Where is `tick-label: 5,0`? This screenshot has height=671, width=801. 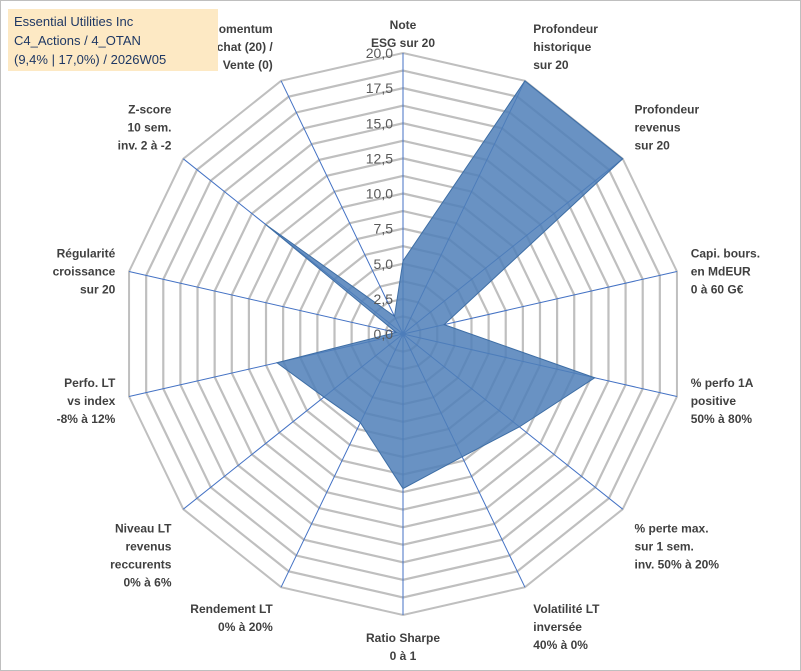
tick-label: 5,0 is located at coordinates (384, 264).